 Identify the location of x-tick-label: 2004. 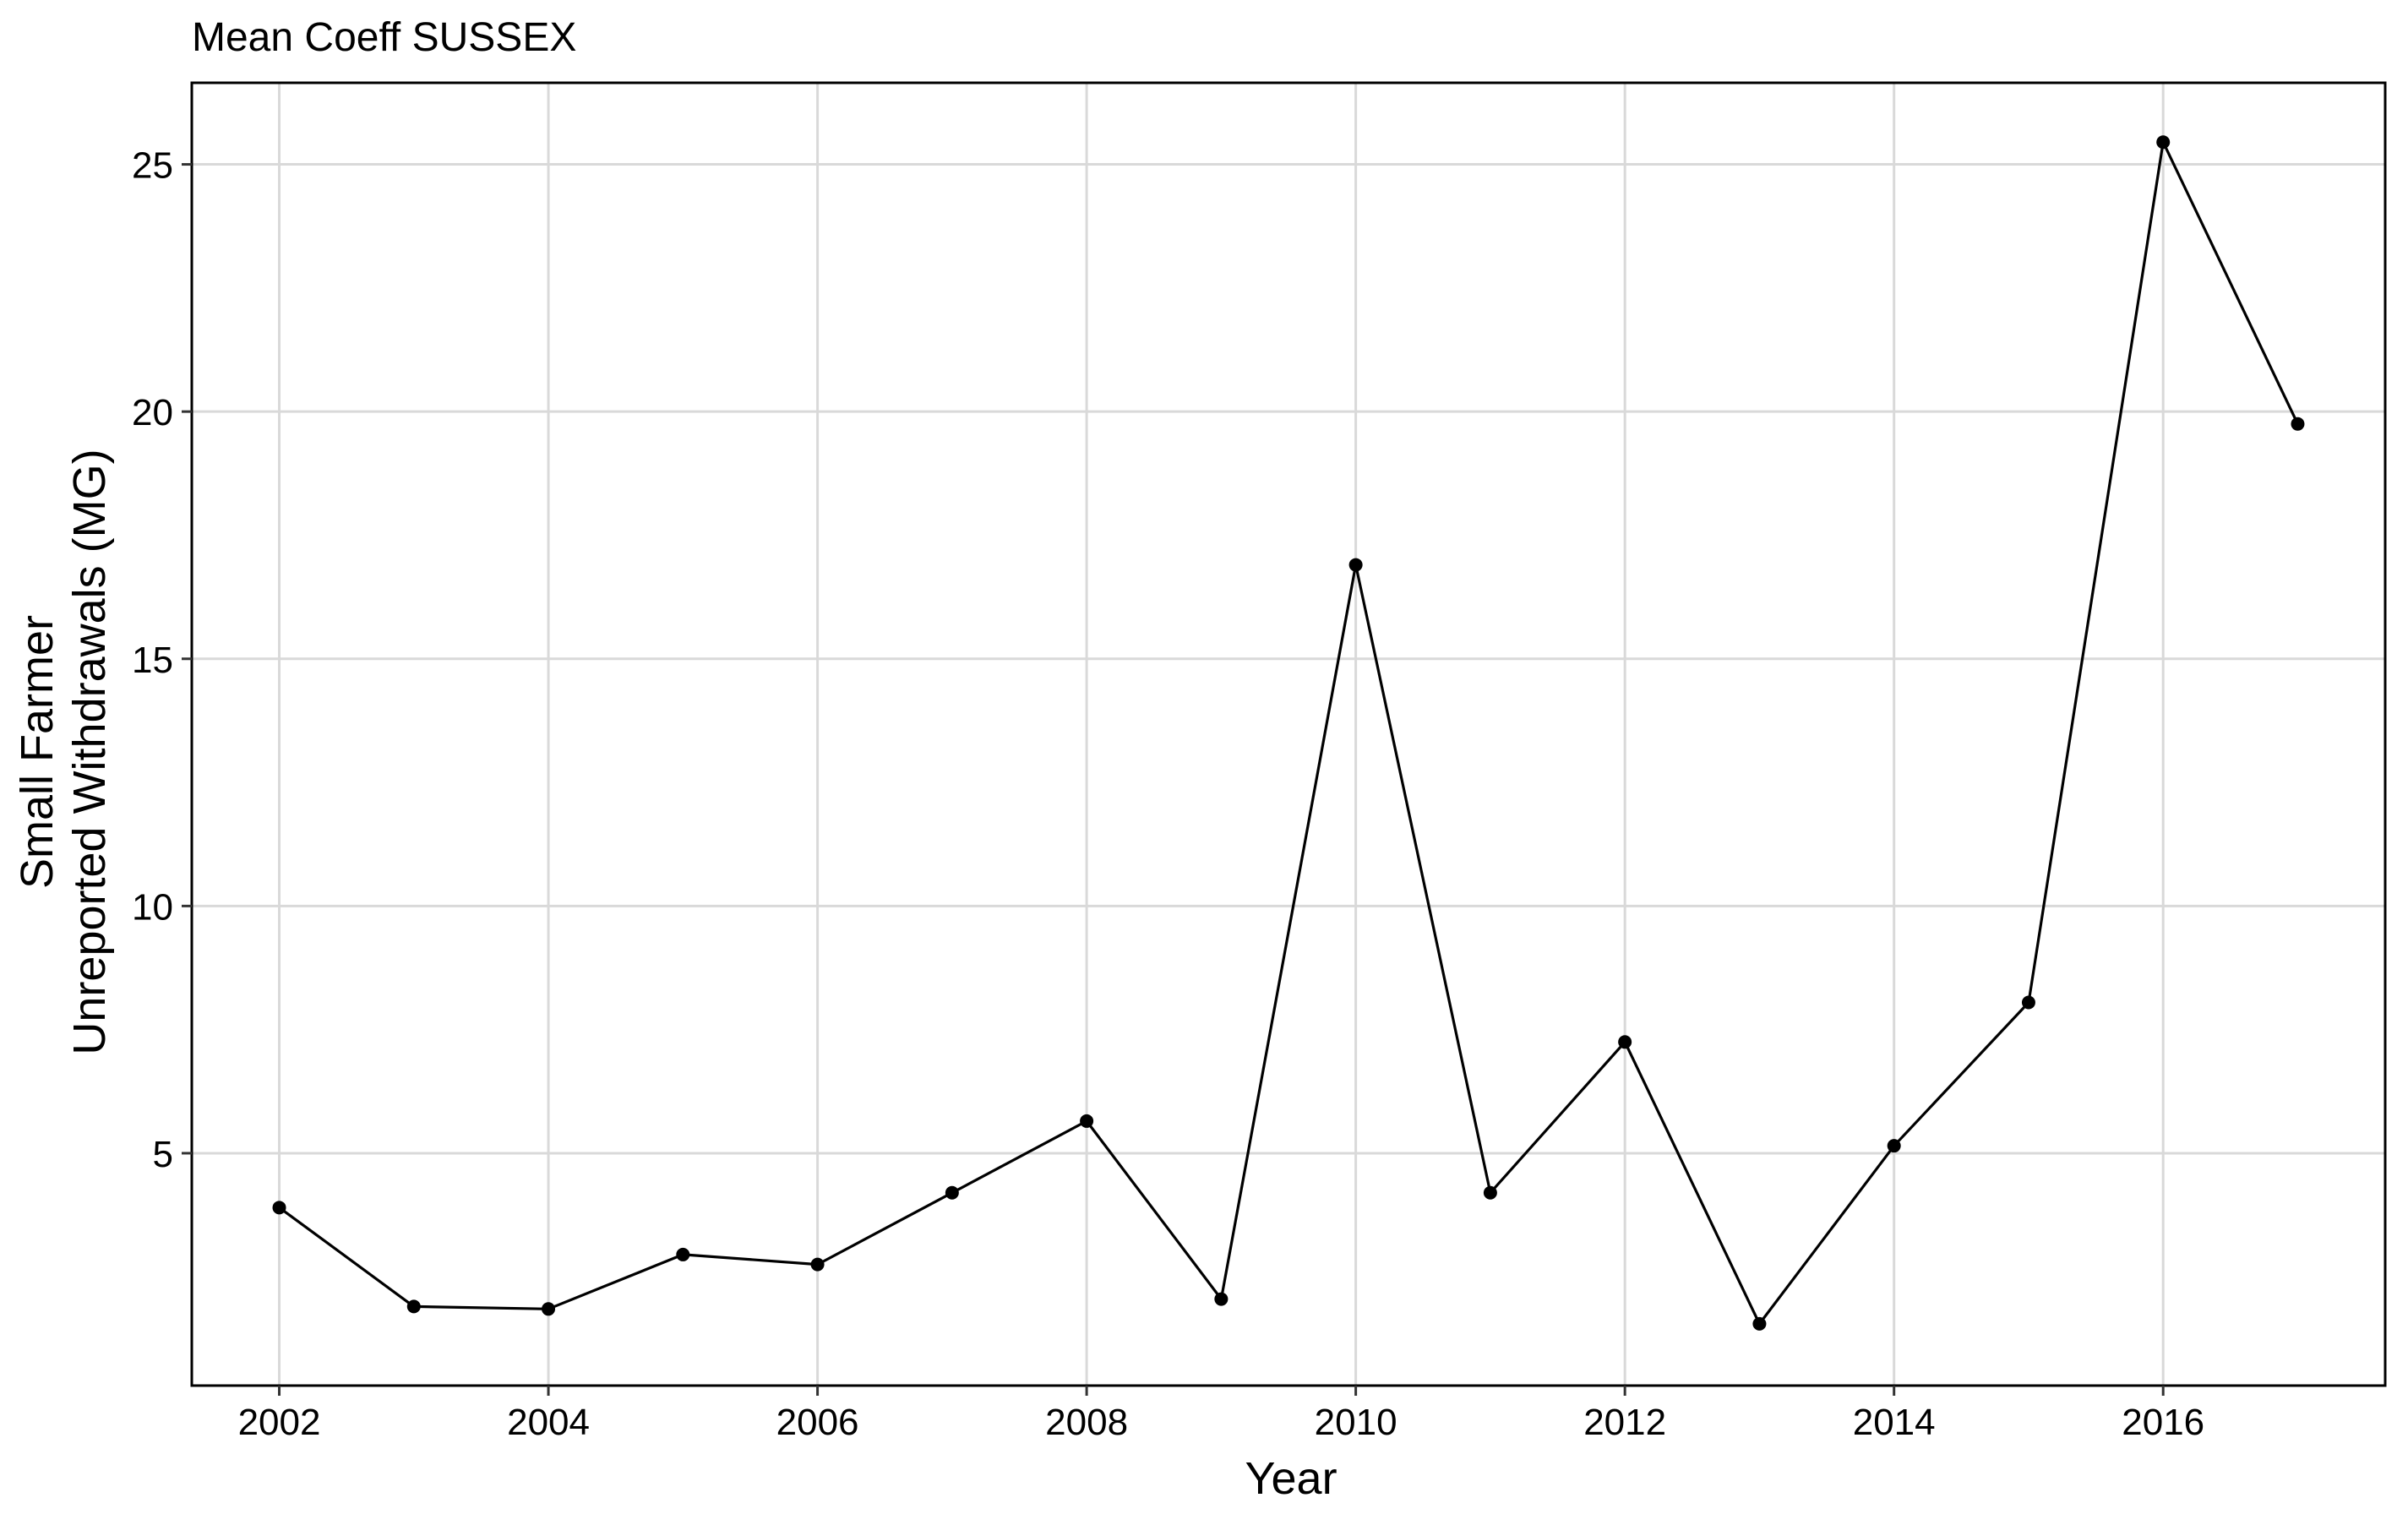
(548, 1422).